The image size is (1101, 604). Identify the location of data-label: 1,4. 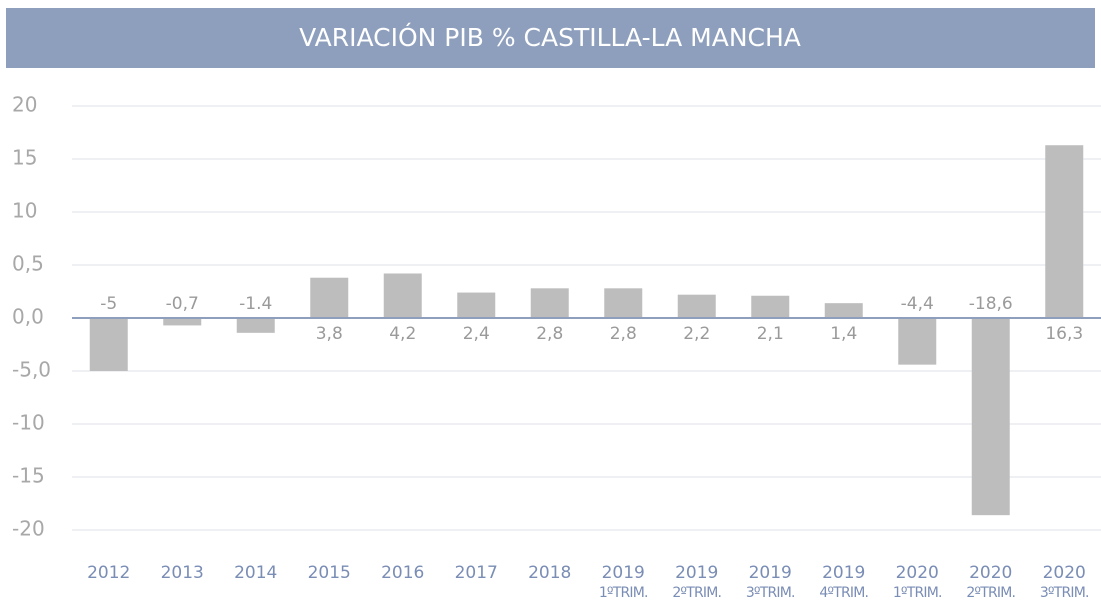
(843, 334).